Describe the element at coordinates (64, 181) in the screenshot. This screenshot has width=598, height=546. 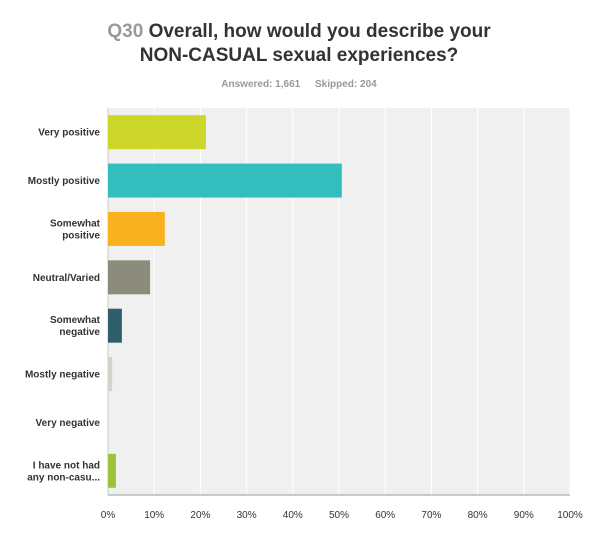
I see `category-label: Mostly positive` at that location.